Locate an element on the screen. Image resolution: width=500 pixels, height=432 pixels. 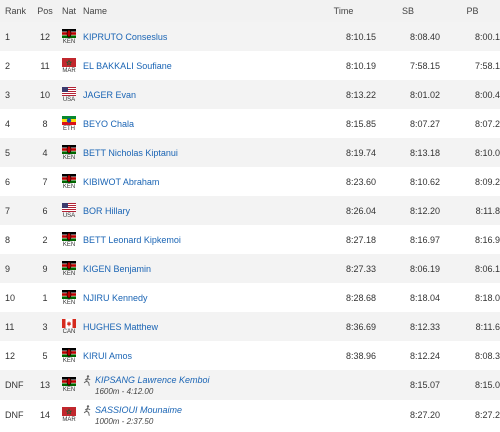
rank-cell: 2 is located at coordinates (17, 65).